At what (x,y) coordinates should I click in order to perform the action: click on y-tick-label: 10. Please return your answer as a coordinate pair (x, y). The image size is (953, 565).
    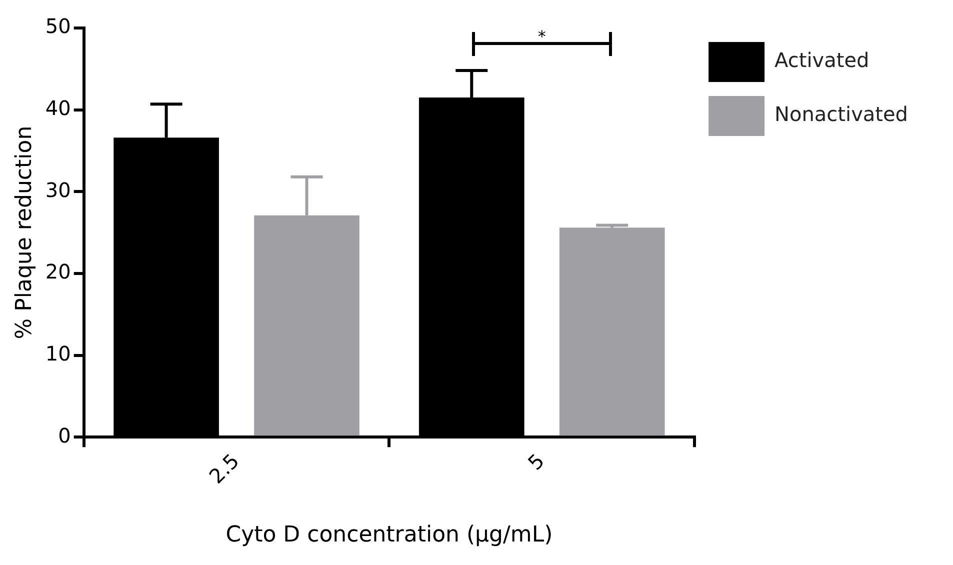
    Looking at the image, I should click on (58, 354).